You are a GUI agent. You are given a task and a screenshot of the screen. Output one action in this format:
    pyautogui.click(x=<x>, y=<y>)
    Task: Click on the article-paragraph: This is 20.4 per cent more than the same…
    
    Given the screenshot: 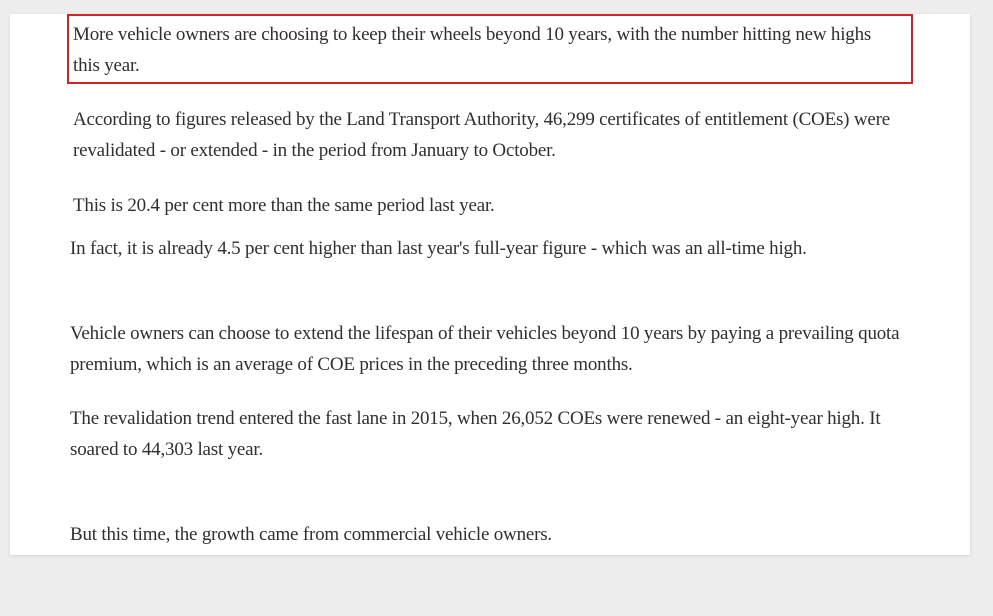 What is the action you would take?
    pyautogui.click(x=284, y=205)
    